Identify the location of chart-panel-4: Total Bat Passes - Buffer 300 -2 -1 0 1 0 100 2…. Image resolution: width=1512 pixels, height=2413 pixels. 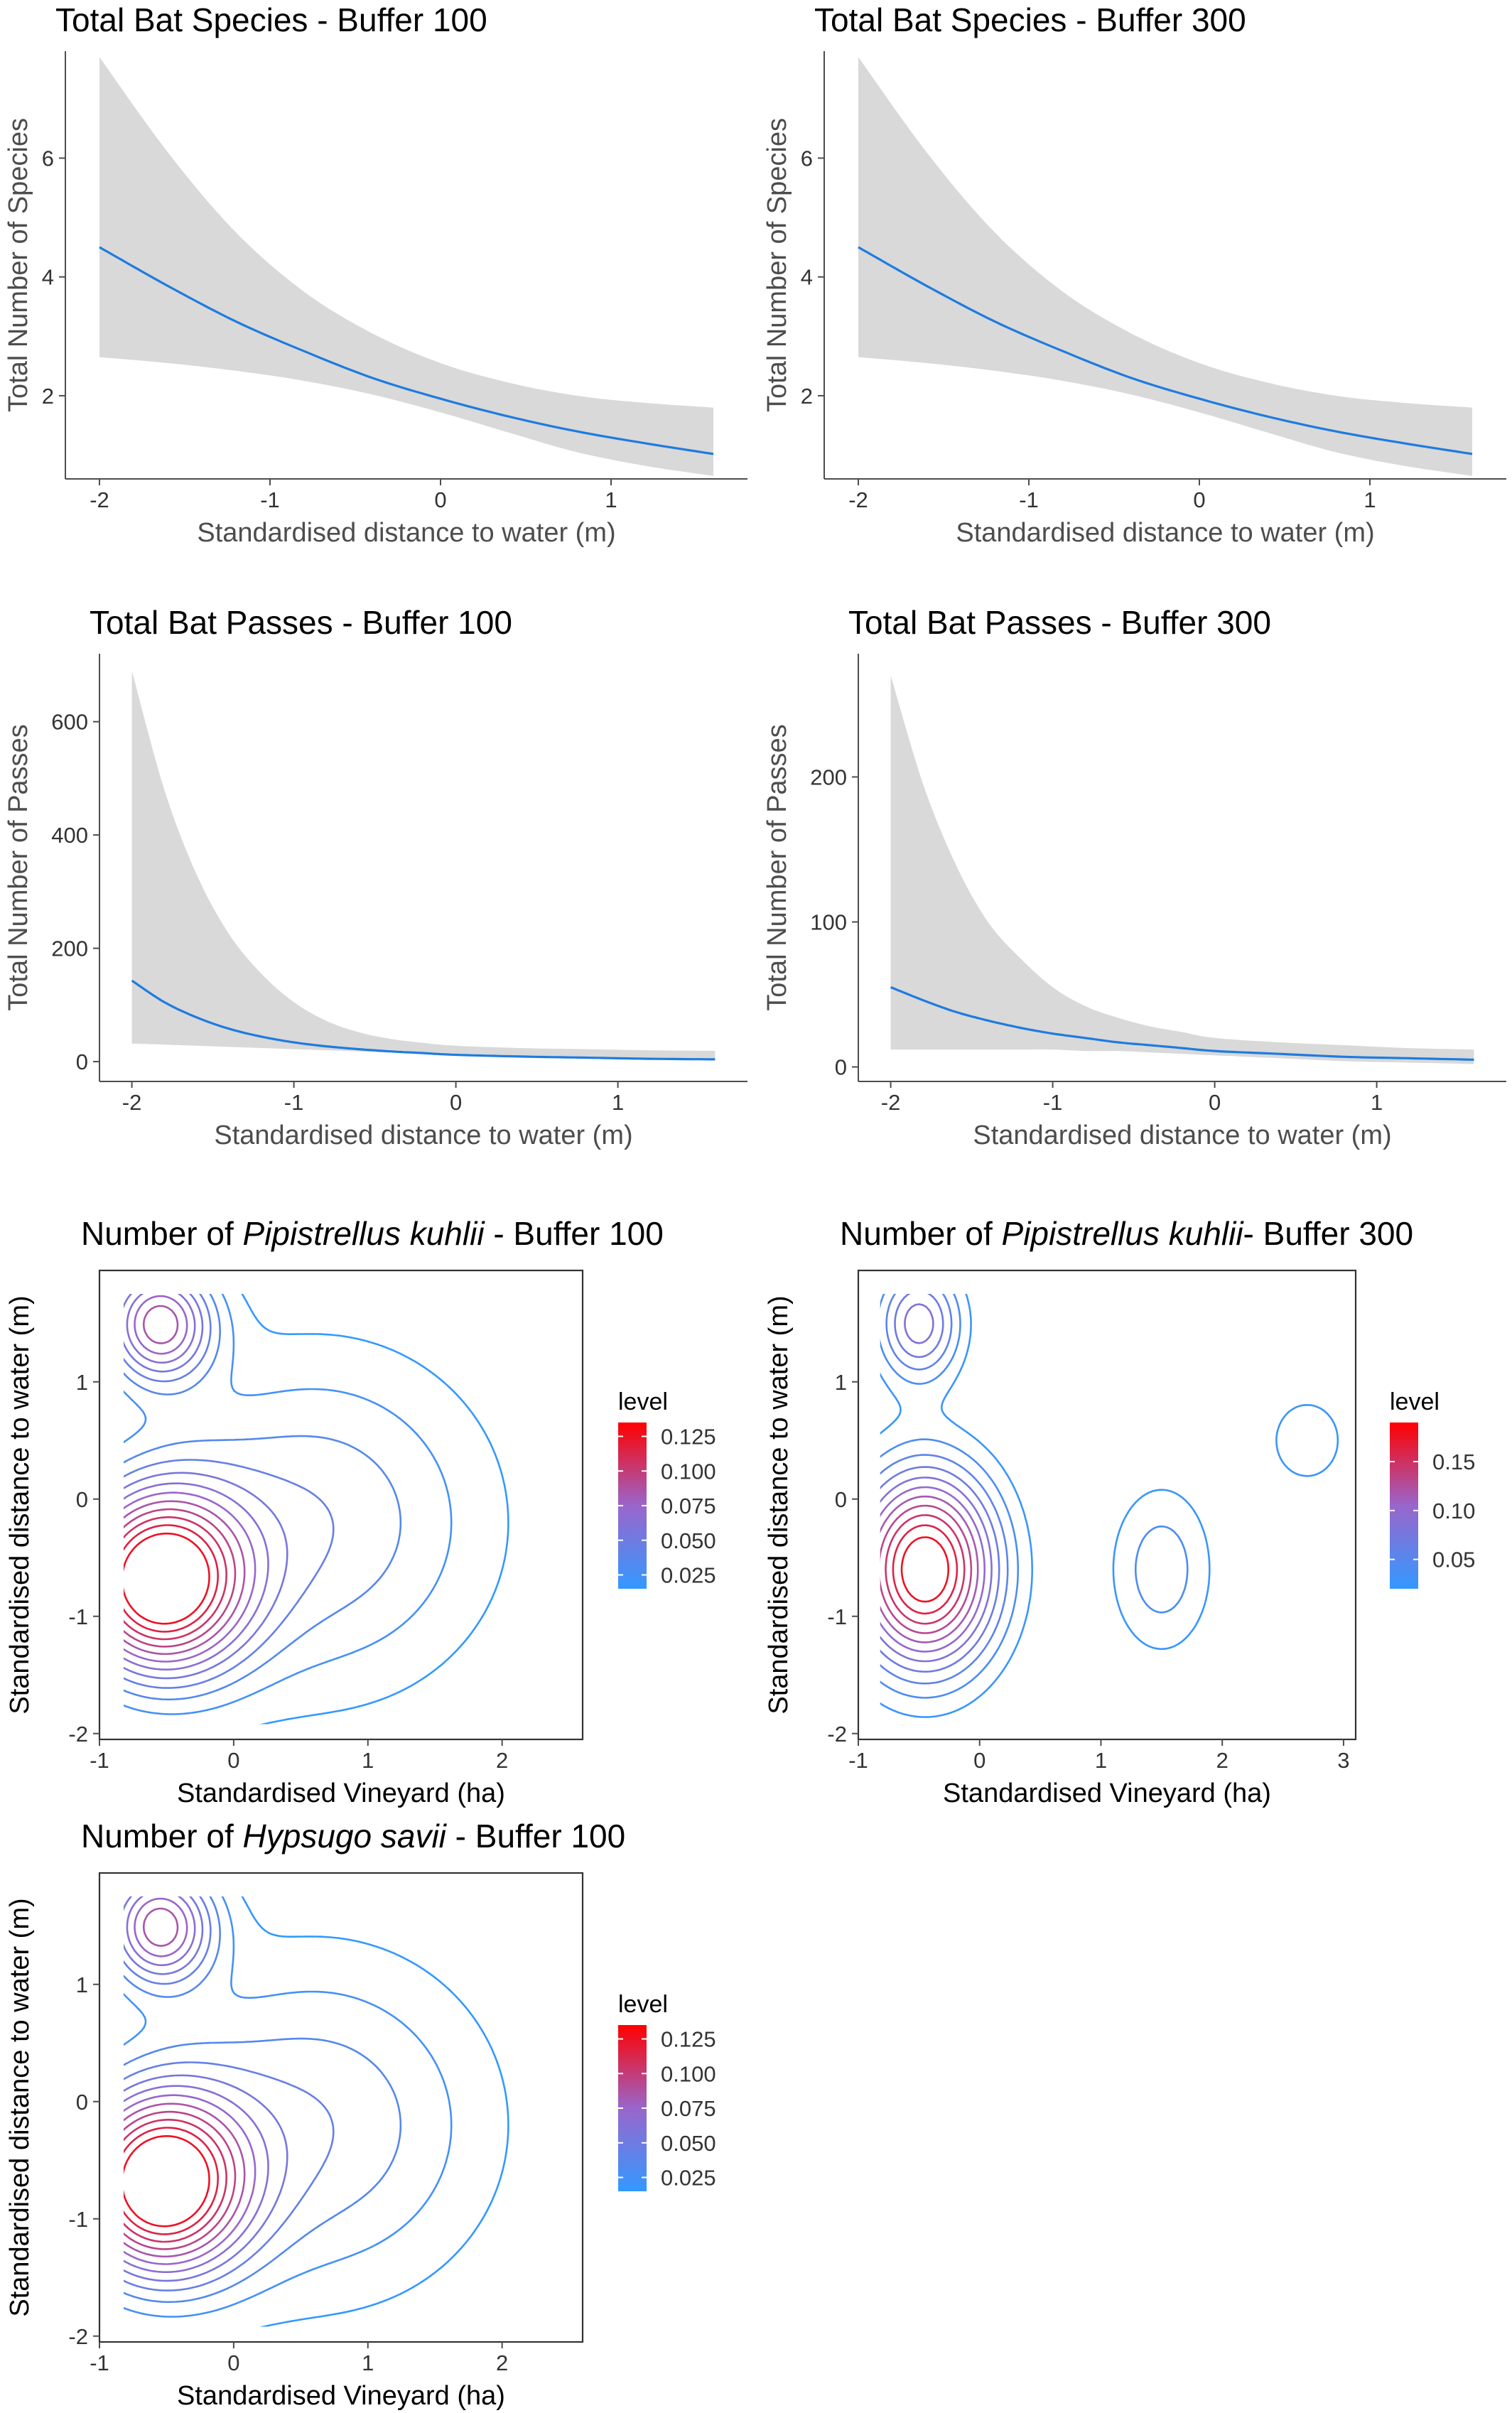
(1134, 877).